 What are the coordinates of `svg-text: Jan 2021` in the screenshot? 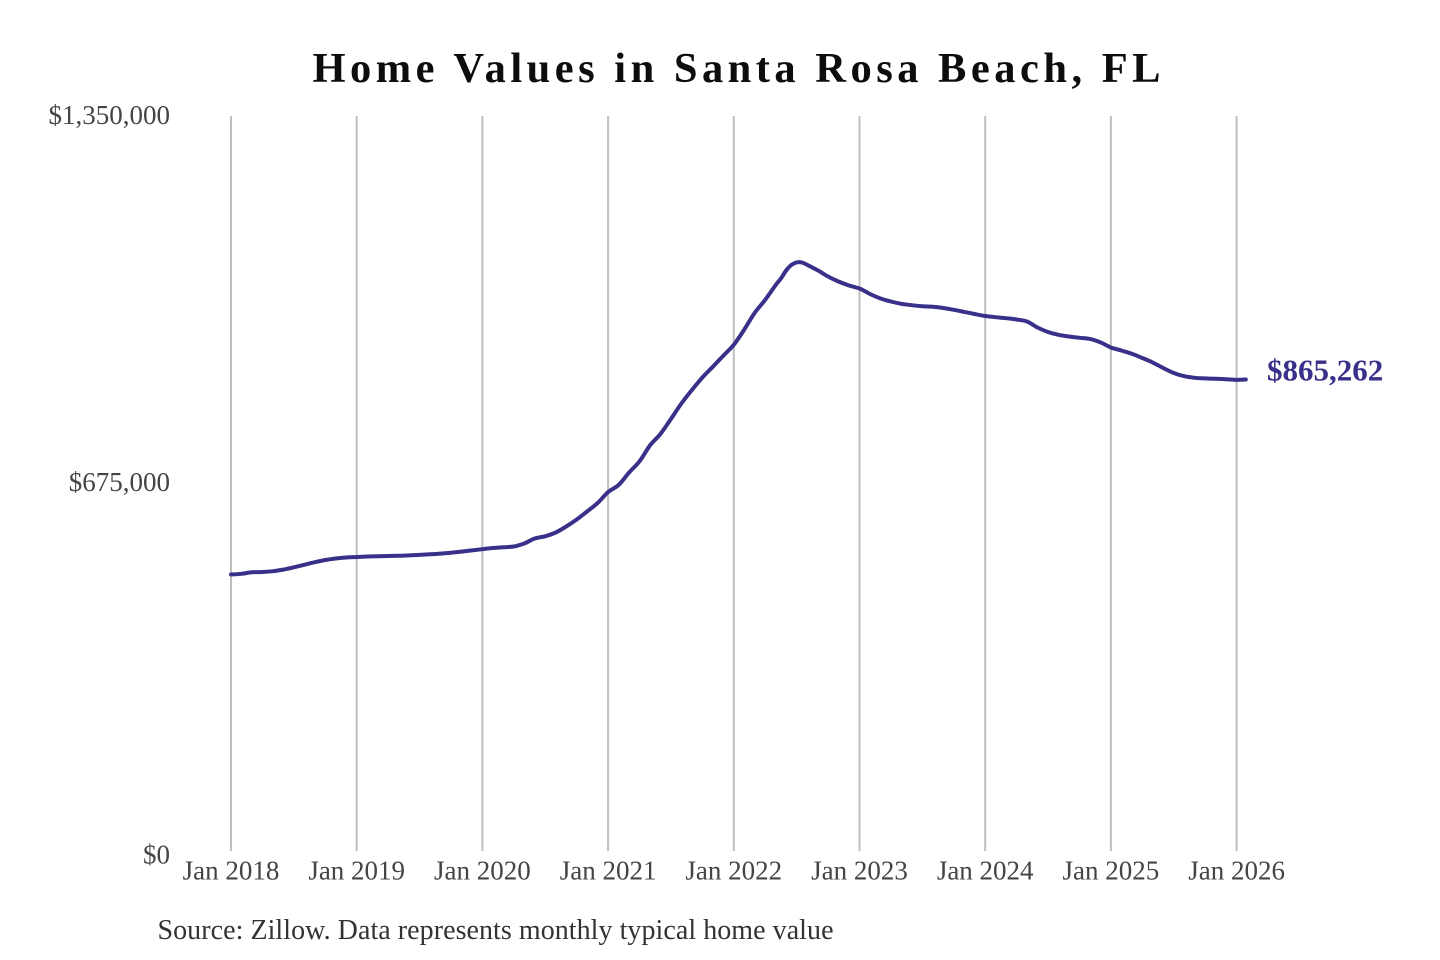 It's located at (608, 871).